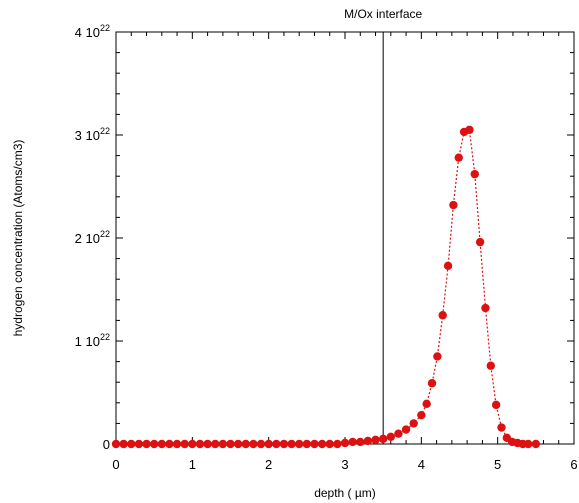 The width and height of the screenshot is (579, 503). I want to click on y-tick-label: 0, so click(106, 444).